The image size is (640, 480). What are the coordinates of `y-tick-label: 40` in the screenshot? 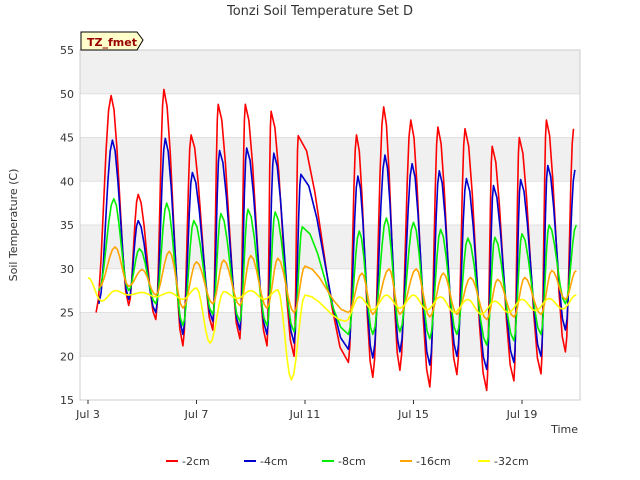 It's located at (67, 181).